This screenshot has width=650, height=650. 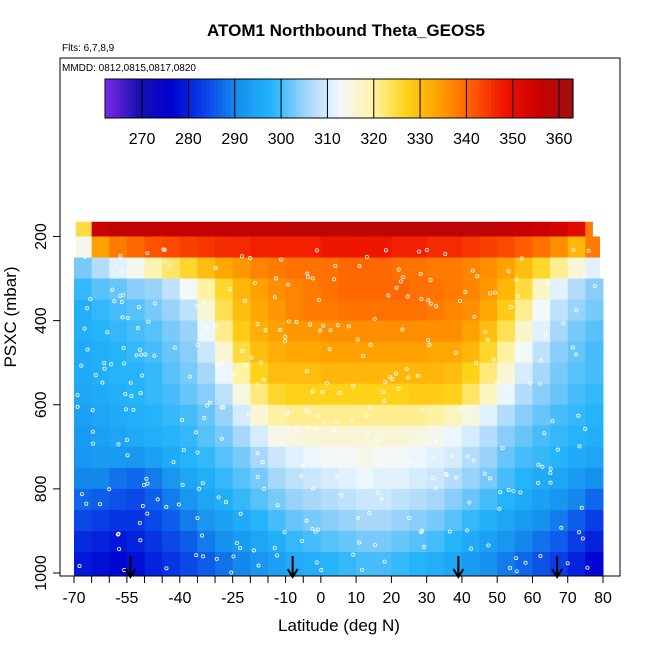 I want to click on x-tick-label: 30, so click(x=427, y=598).